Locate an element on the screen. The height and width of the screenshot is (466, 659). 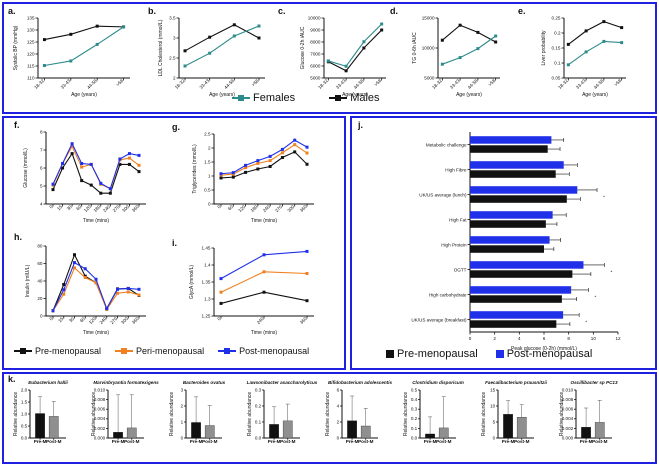
svg-text: 110 is located at coordinates (31, 78).